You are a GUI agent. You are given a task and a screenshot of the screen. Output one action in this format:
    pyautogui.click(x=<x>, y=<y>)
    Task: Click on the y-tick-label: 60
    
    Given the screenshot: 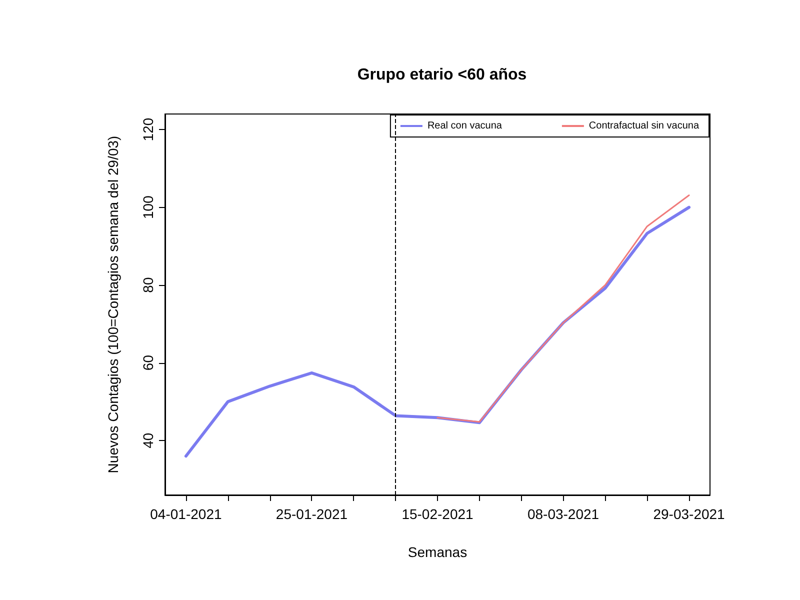 What is the action you would take?
    pyautogui.click(x=148, y=362)
    